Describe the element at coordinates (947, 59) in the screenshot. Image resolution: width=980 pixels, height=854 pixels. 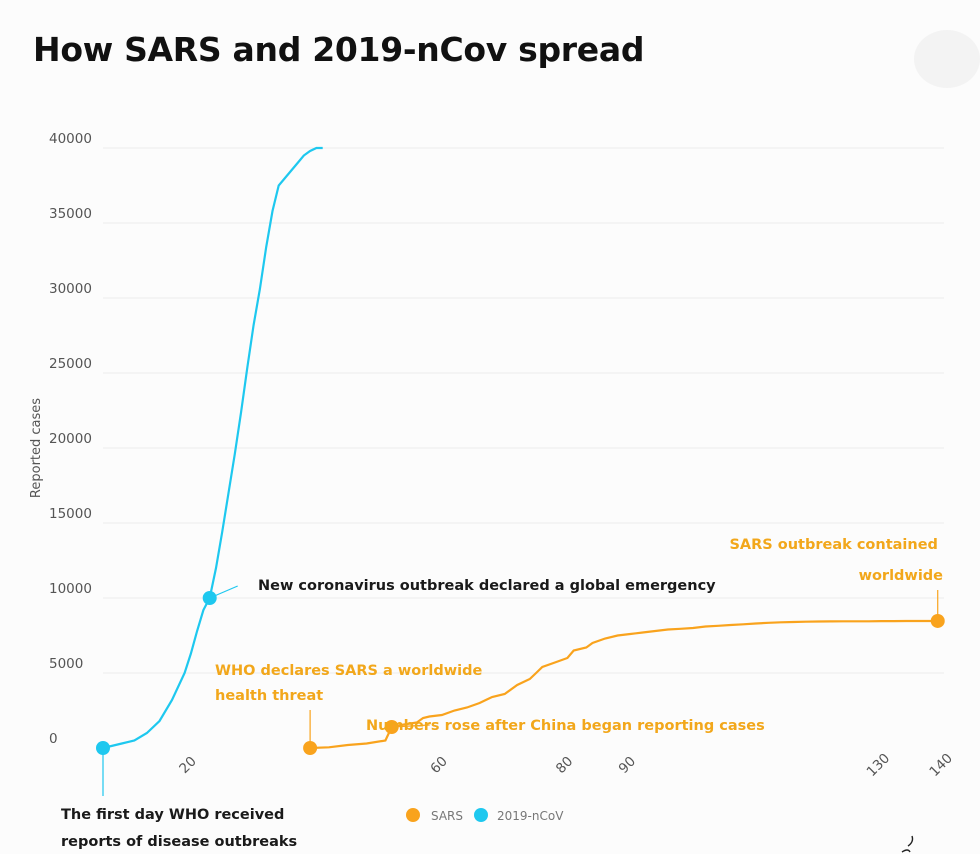
I see `corner-badge` at that location.